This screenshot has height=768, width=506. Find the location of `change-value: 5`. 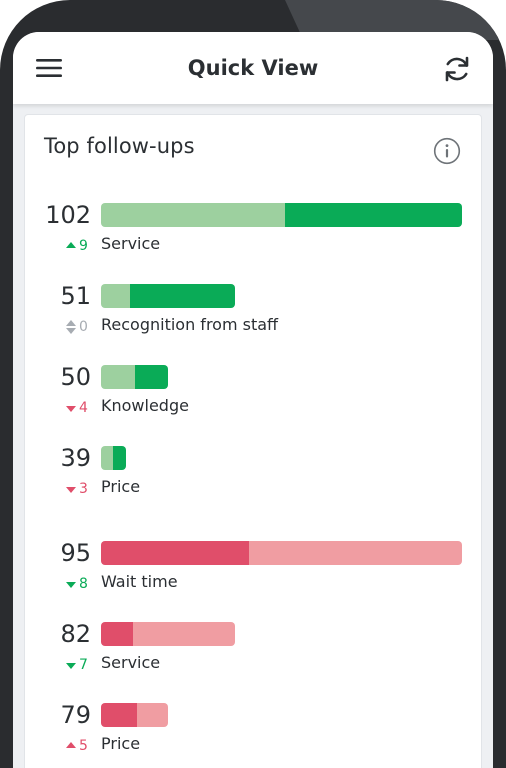

change-value: 5 is located at coordinates (83, 746).